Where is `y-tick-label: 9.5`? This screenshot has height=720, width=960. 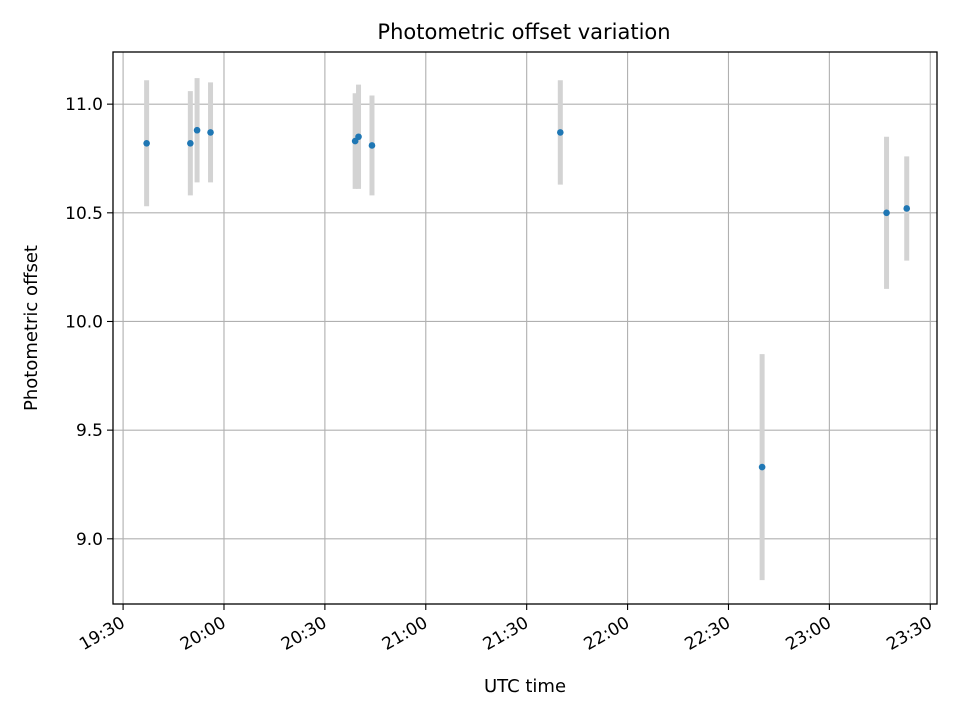 y-tick-label: 9.5 is located at coordinates (89, 431).